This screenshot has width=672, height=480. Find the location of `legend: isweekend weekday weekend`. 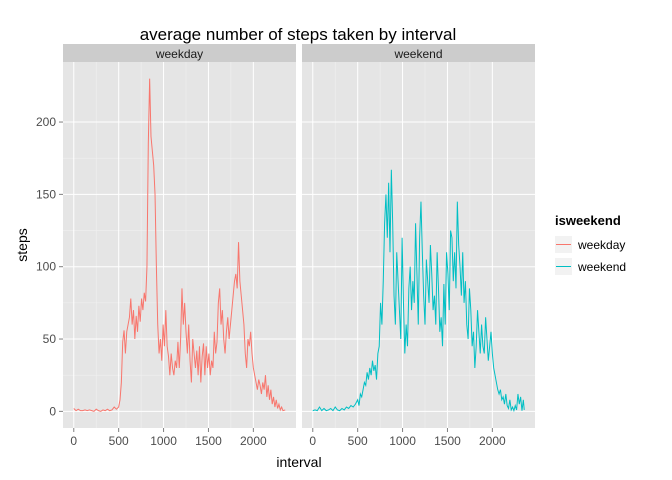

legend: isweekend weekday weekend is located at coordinates (590, 244).